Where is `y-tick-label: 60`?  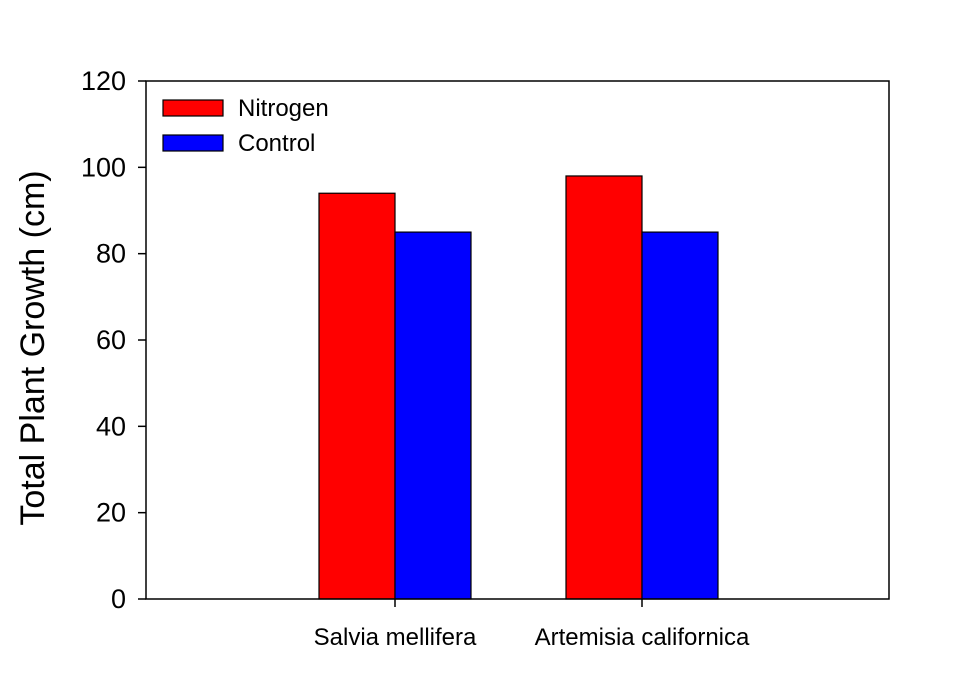 y-tick-label: 60 is located at coordinates (111, 340).